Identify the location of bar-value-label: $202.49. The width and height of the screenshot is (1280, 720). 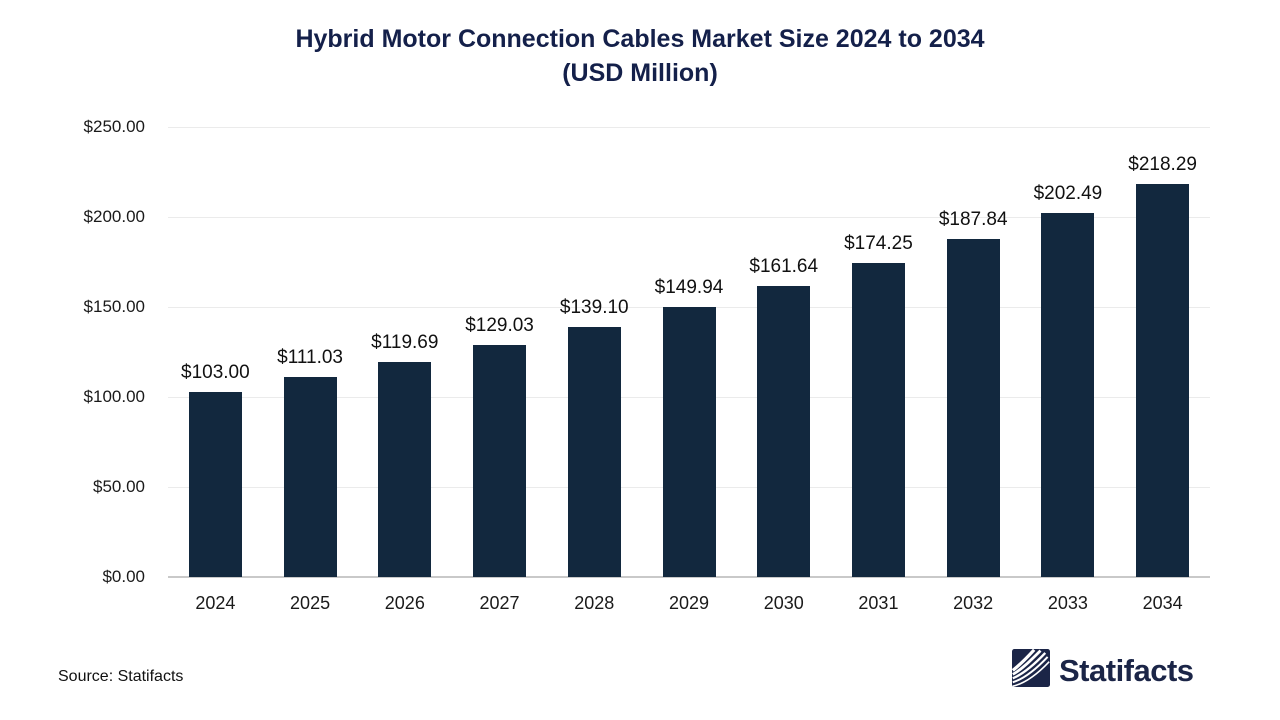
(1068, 193).